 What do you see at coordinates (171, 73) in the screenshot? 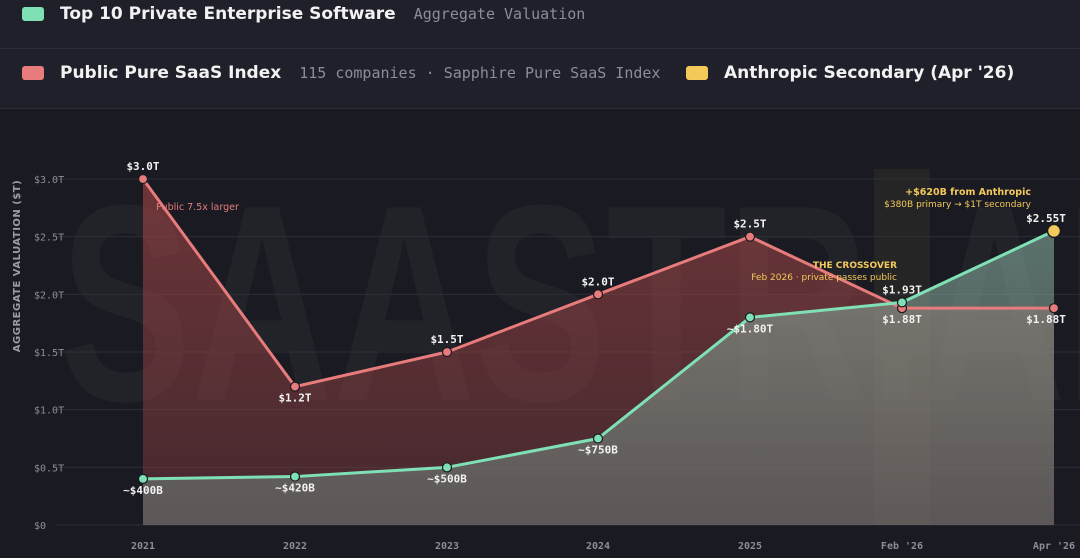
I see `legend-public-label: Public Pure SaaS Index` at bounding box center [171, 73].